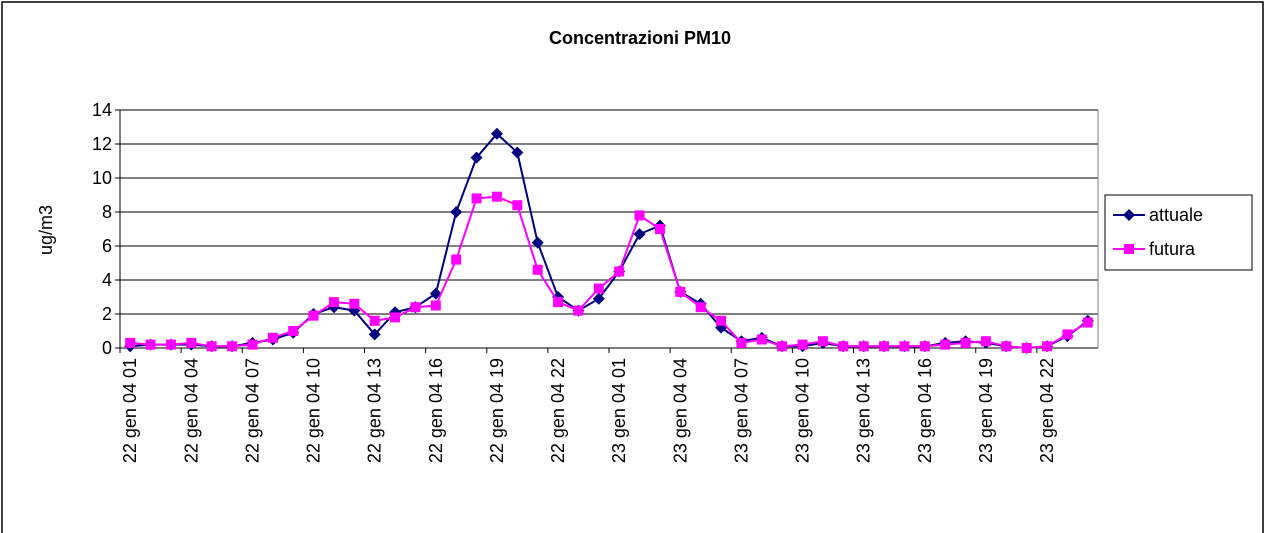 This screenshot has height=533, width=1266. I want to click on chart-title: Concentrazioni PM10, so click(640, 38).